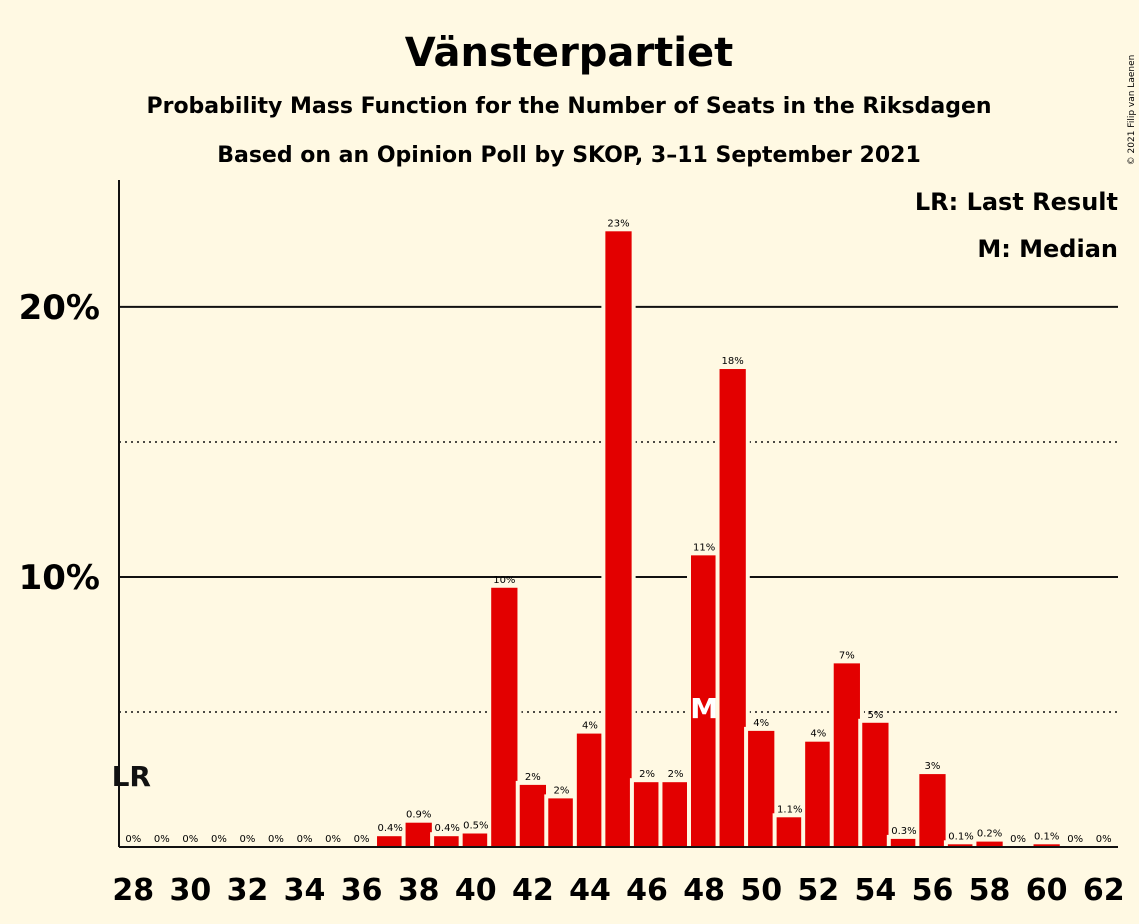  Describe the element at coordinates (305, 890) in the screenshot. I see `x-tick-label: 34` at that location.